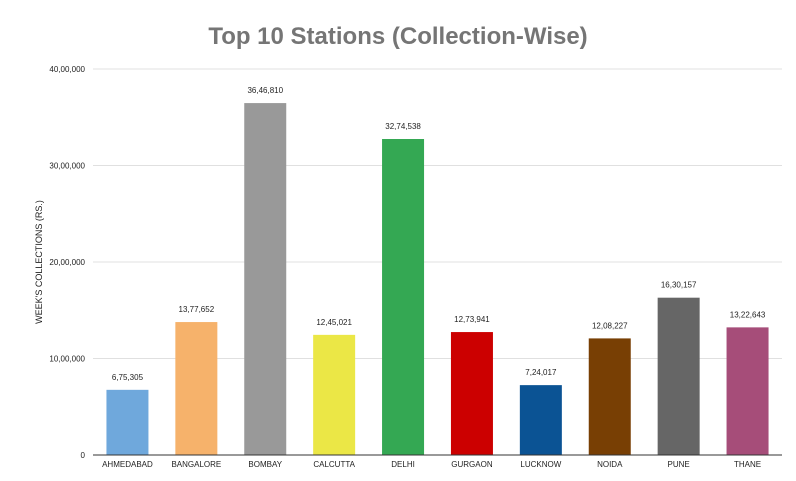  What do you see at coordinates (748, 314) in the screenshot?
I see `data-label: 13,22,643` at bounding box center [748, 314].